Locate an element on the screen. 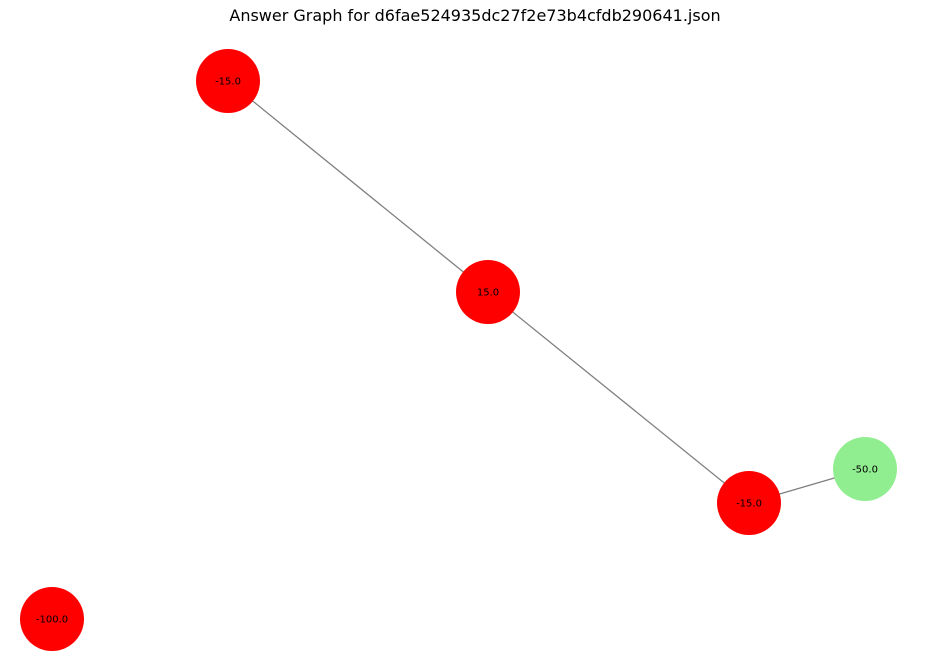  graph-node: -50.0 is located at coordinates (865, 469).